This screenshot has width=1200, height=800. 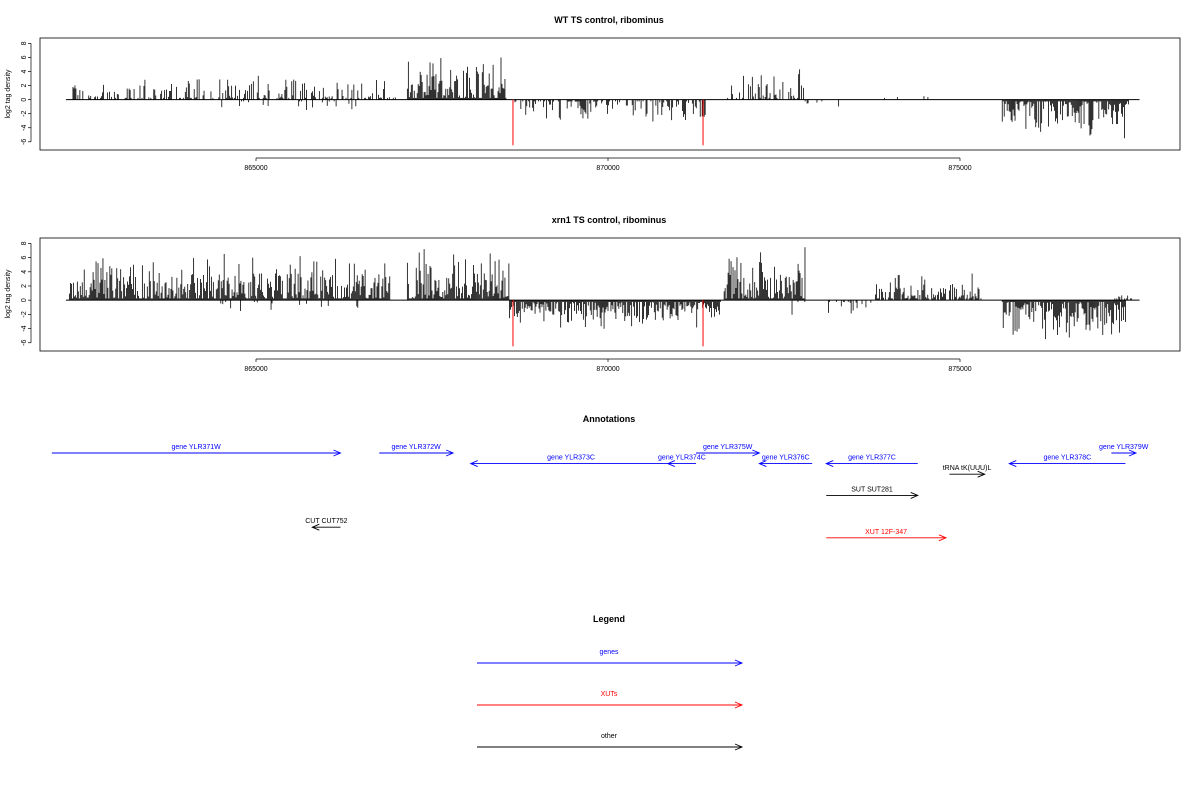 I want to click on annotation-label: gene YLR375W, so click(x=728, y=447).